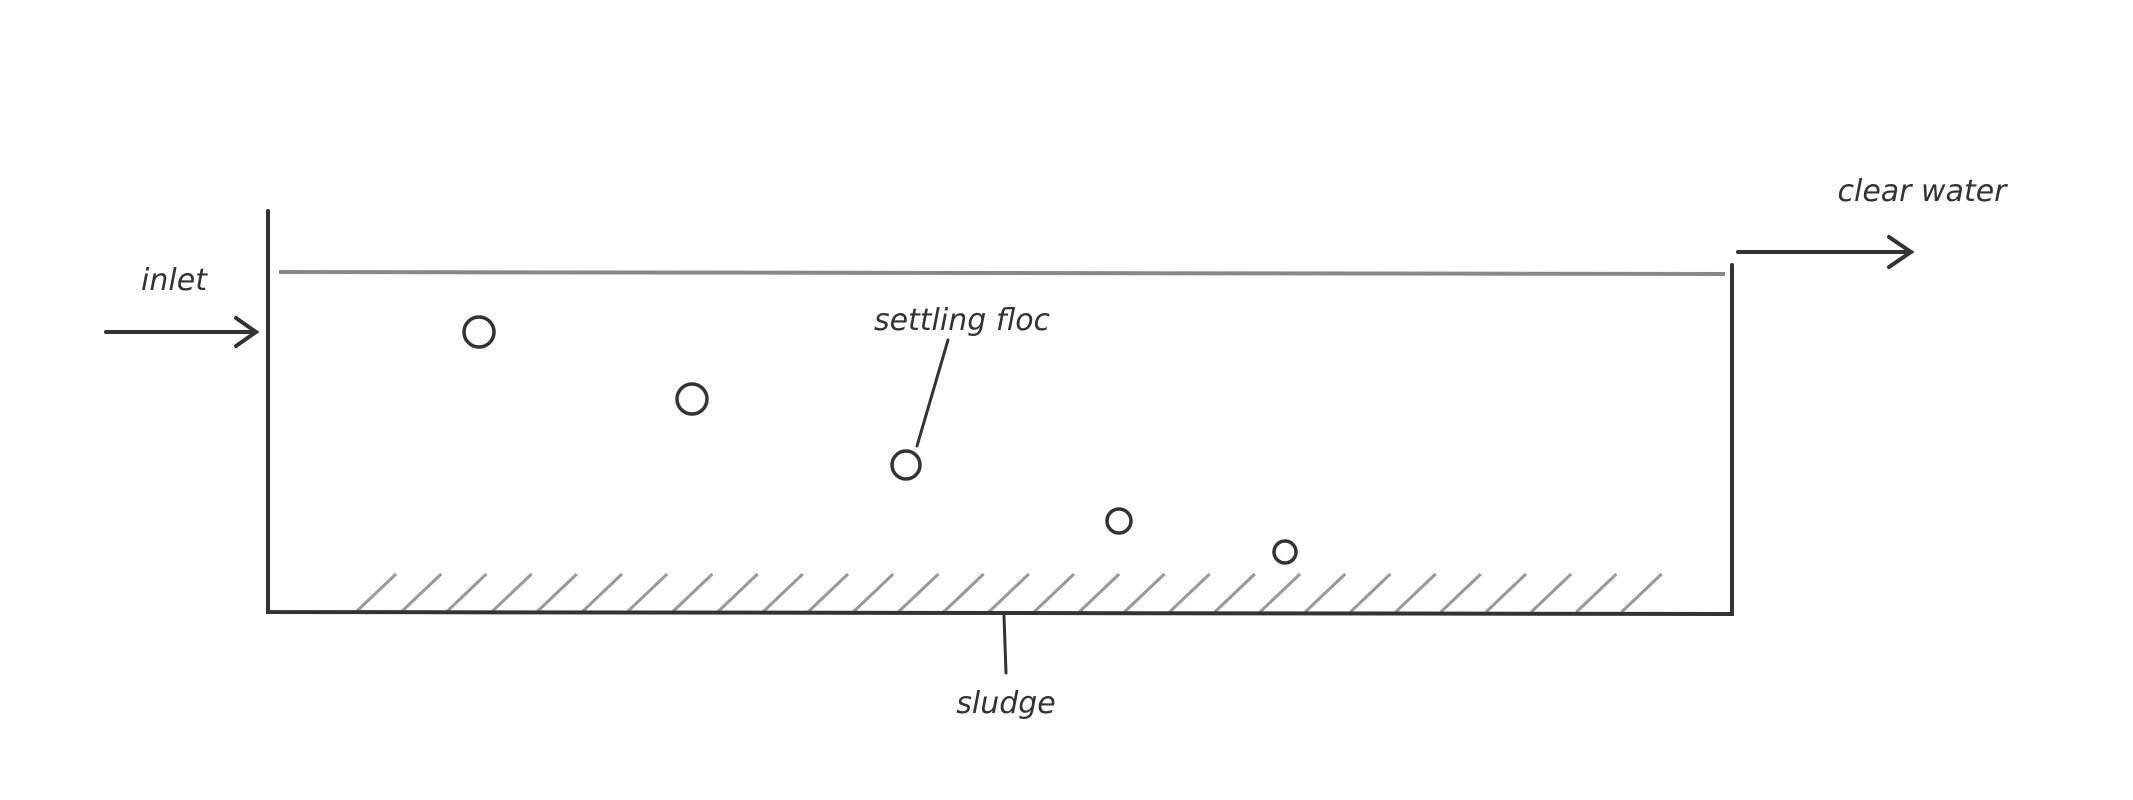  Describe the element at coordinates (182, 332) in the screenshot. I see `inlet-arrow` at that location.